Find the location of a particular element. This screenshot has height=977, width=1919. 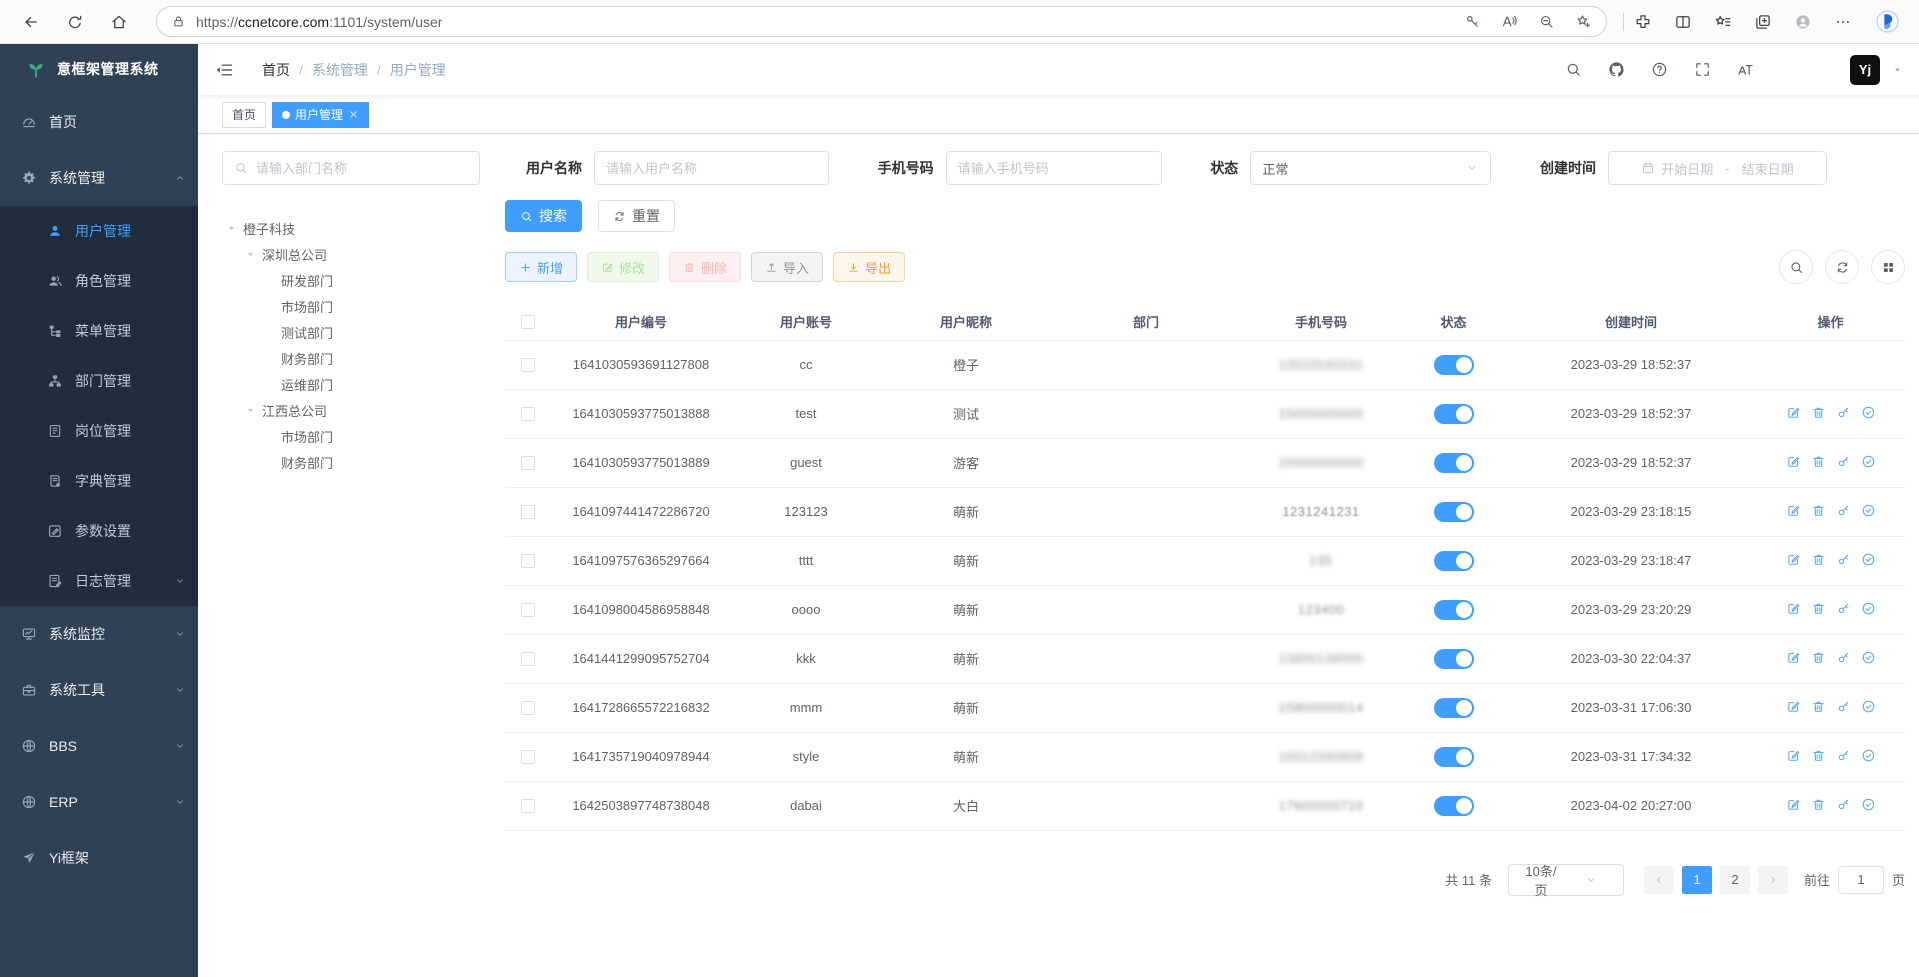

profile-icon is located at coordinates (1803, 22).